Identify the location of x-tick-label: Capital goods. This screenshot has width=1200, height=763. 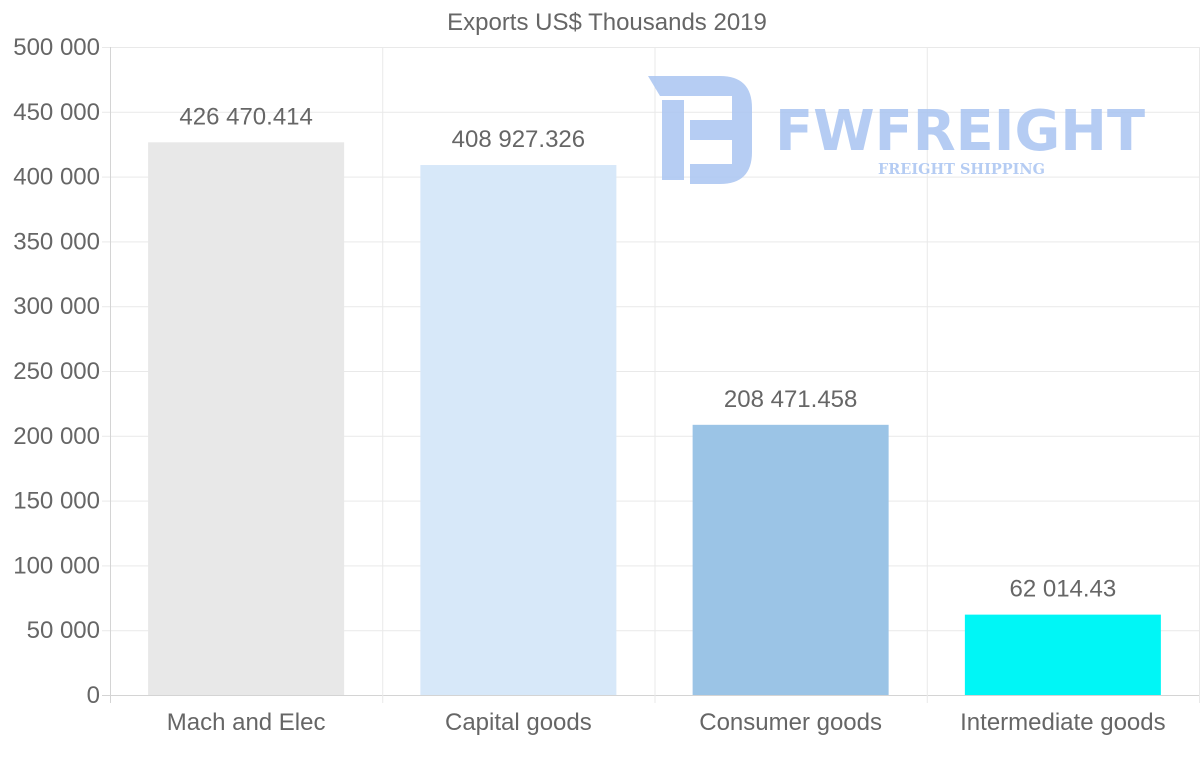
(518, 722).